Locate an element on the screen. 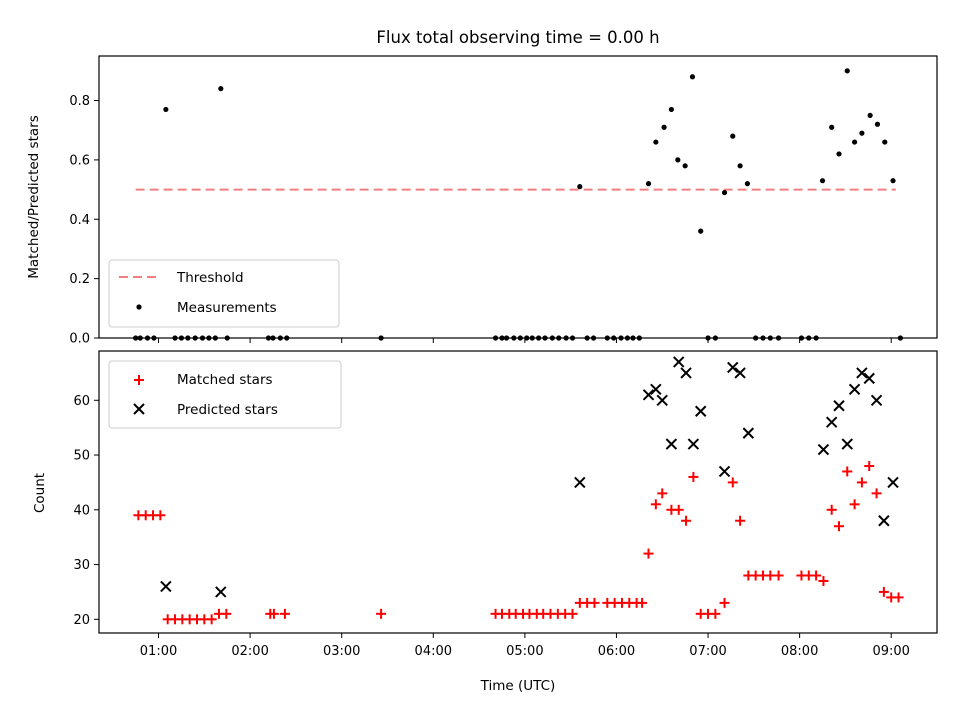 This screenshot has width=960, height=725. top-y-tick-label: 0.0 is located at coordinates (79, 339).